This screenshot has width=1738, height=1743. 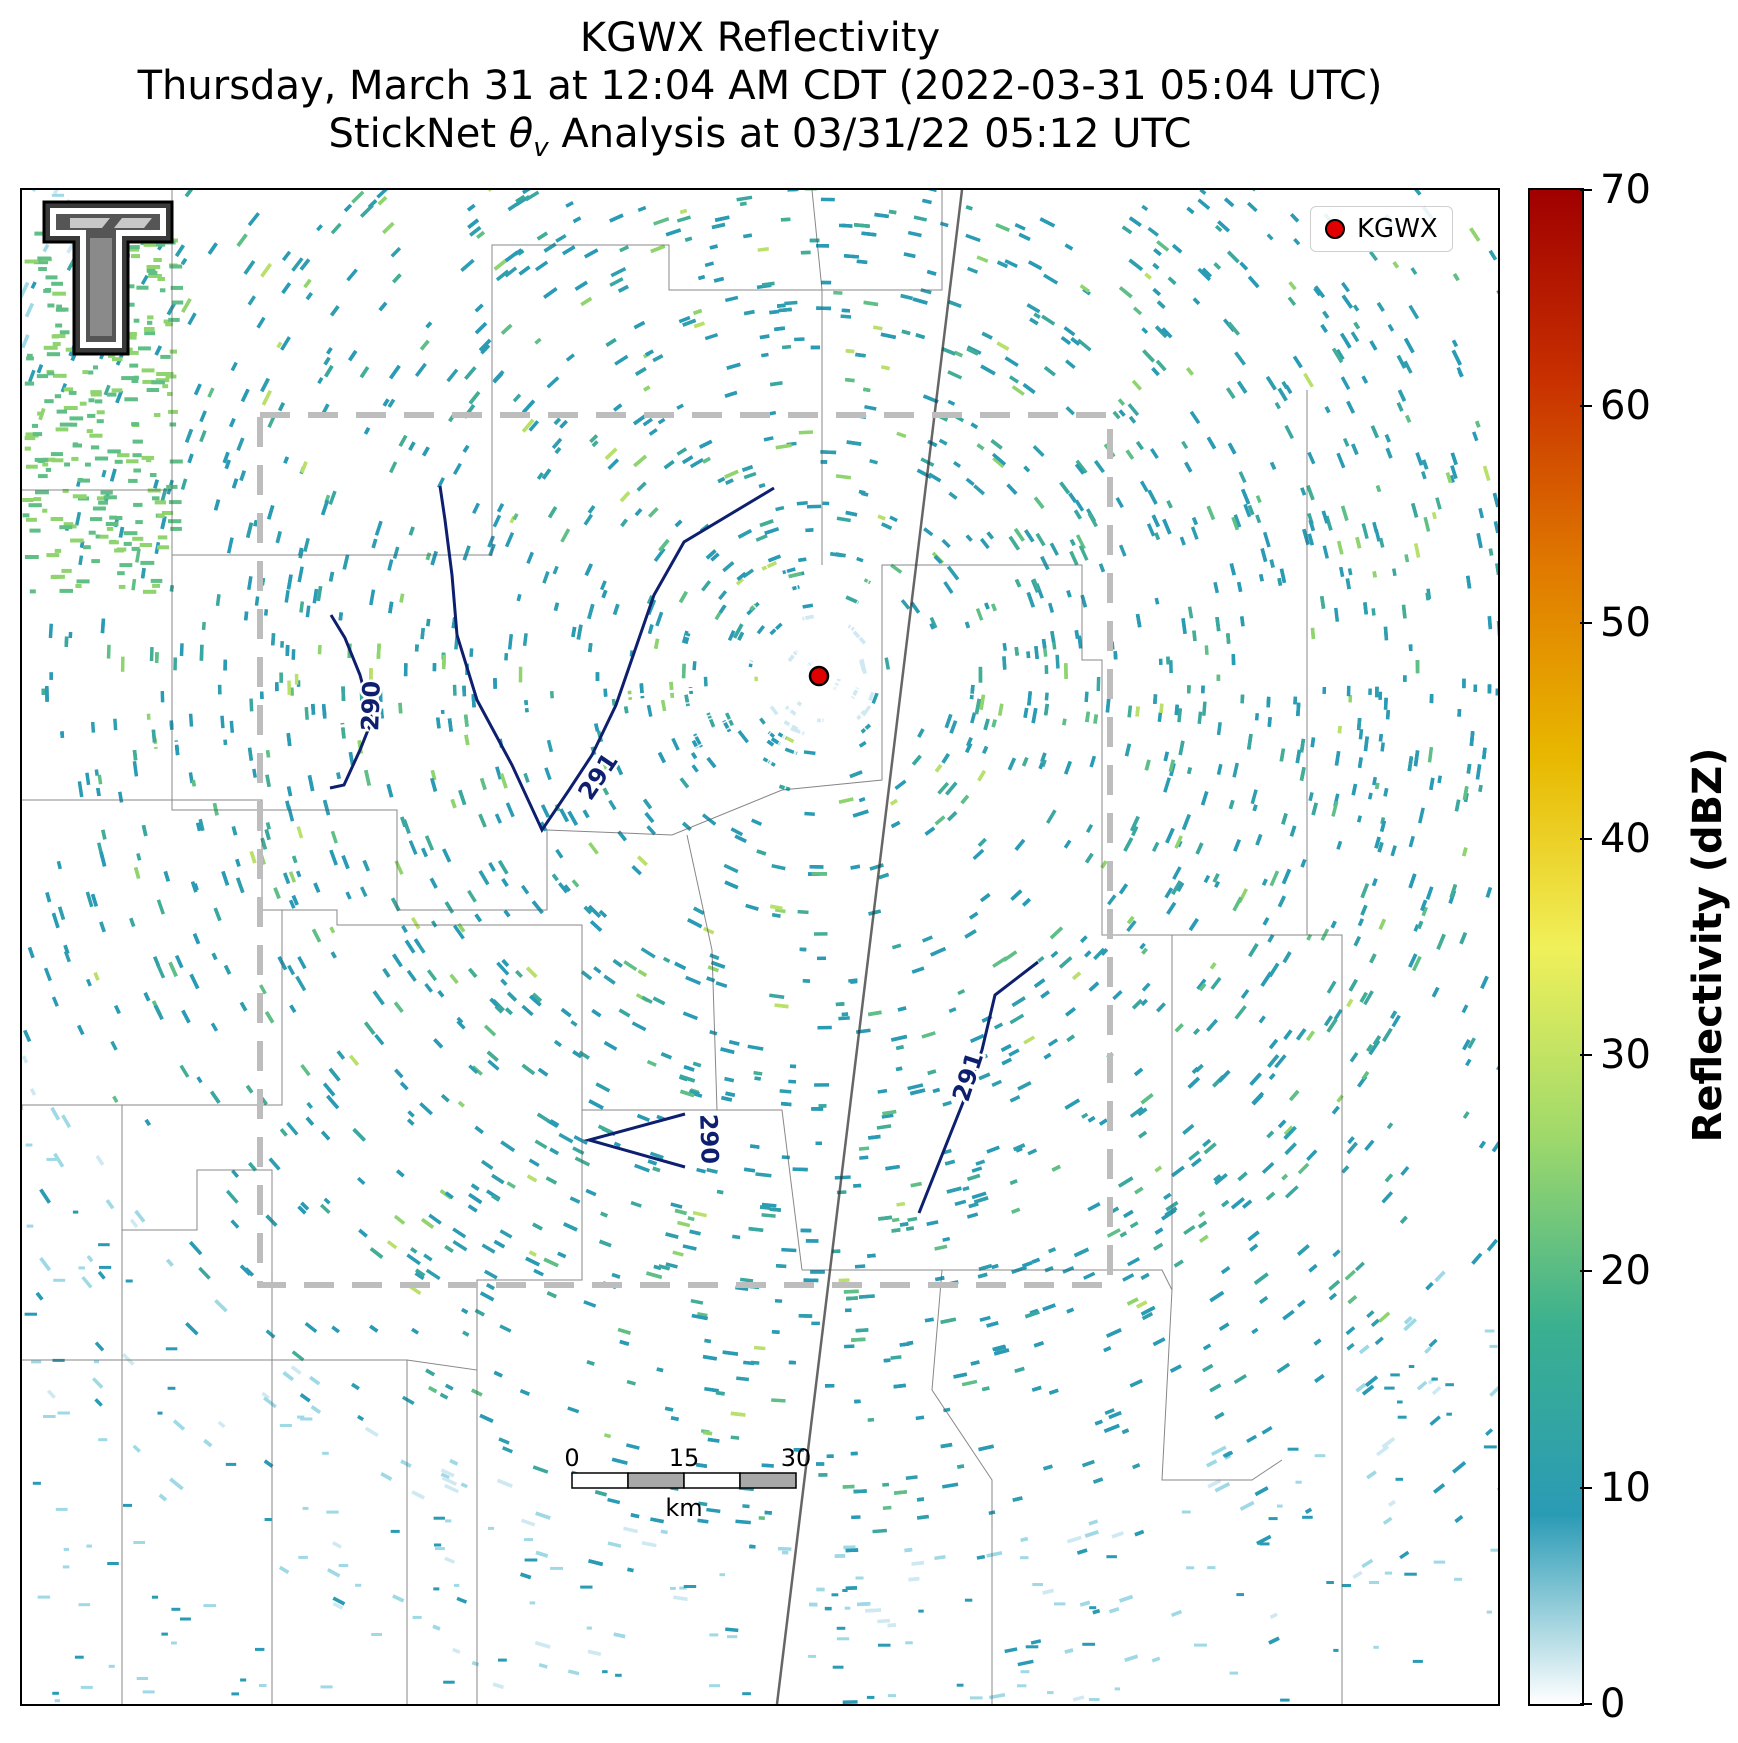 What do you see at coordinates (819, 676) in the screenshot?
I see `radar-site-marker` at bounding box center [819, 676].